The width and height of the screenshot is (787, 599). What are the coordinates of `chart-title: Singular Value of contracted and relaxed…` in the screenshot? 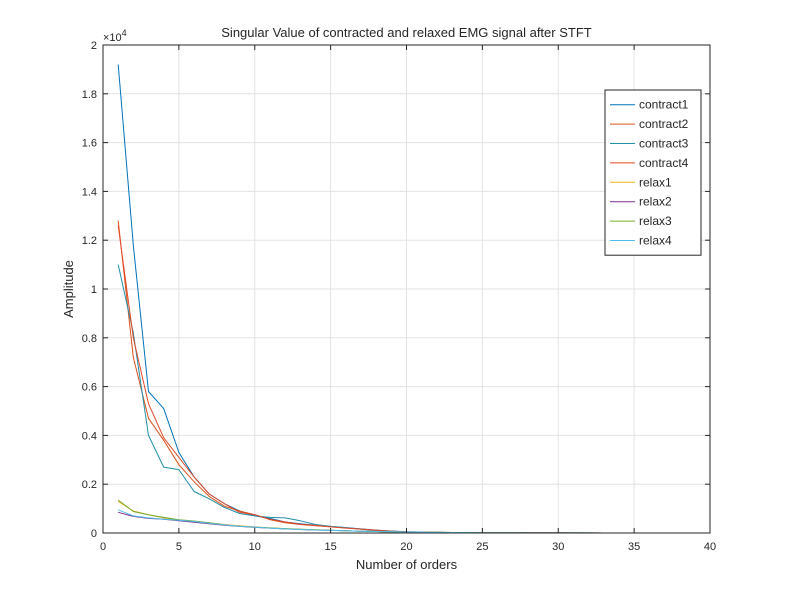 It's located at (406, 32).